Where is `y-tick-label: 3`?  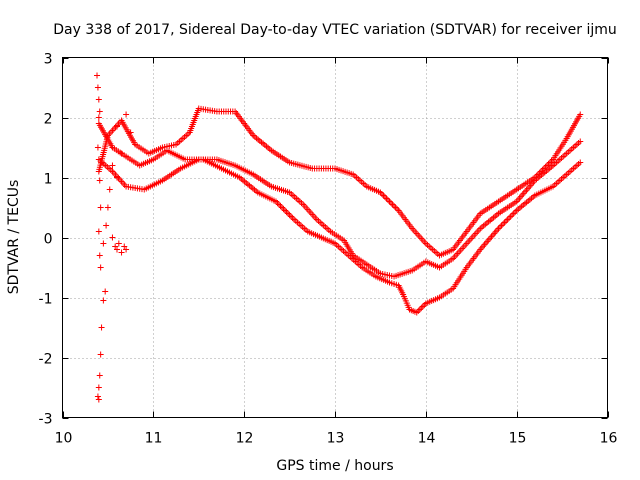
y-tick-label: 3 is located at coordinates (48, 60).